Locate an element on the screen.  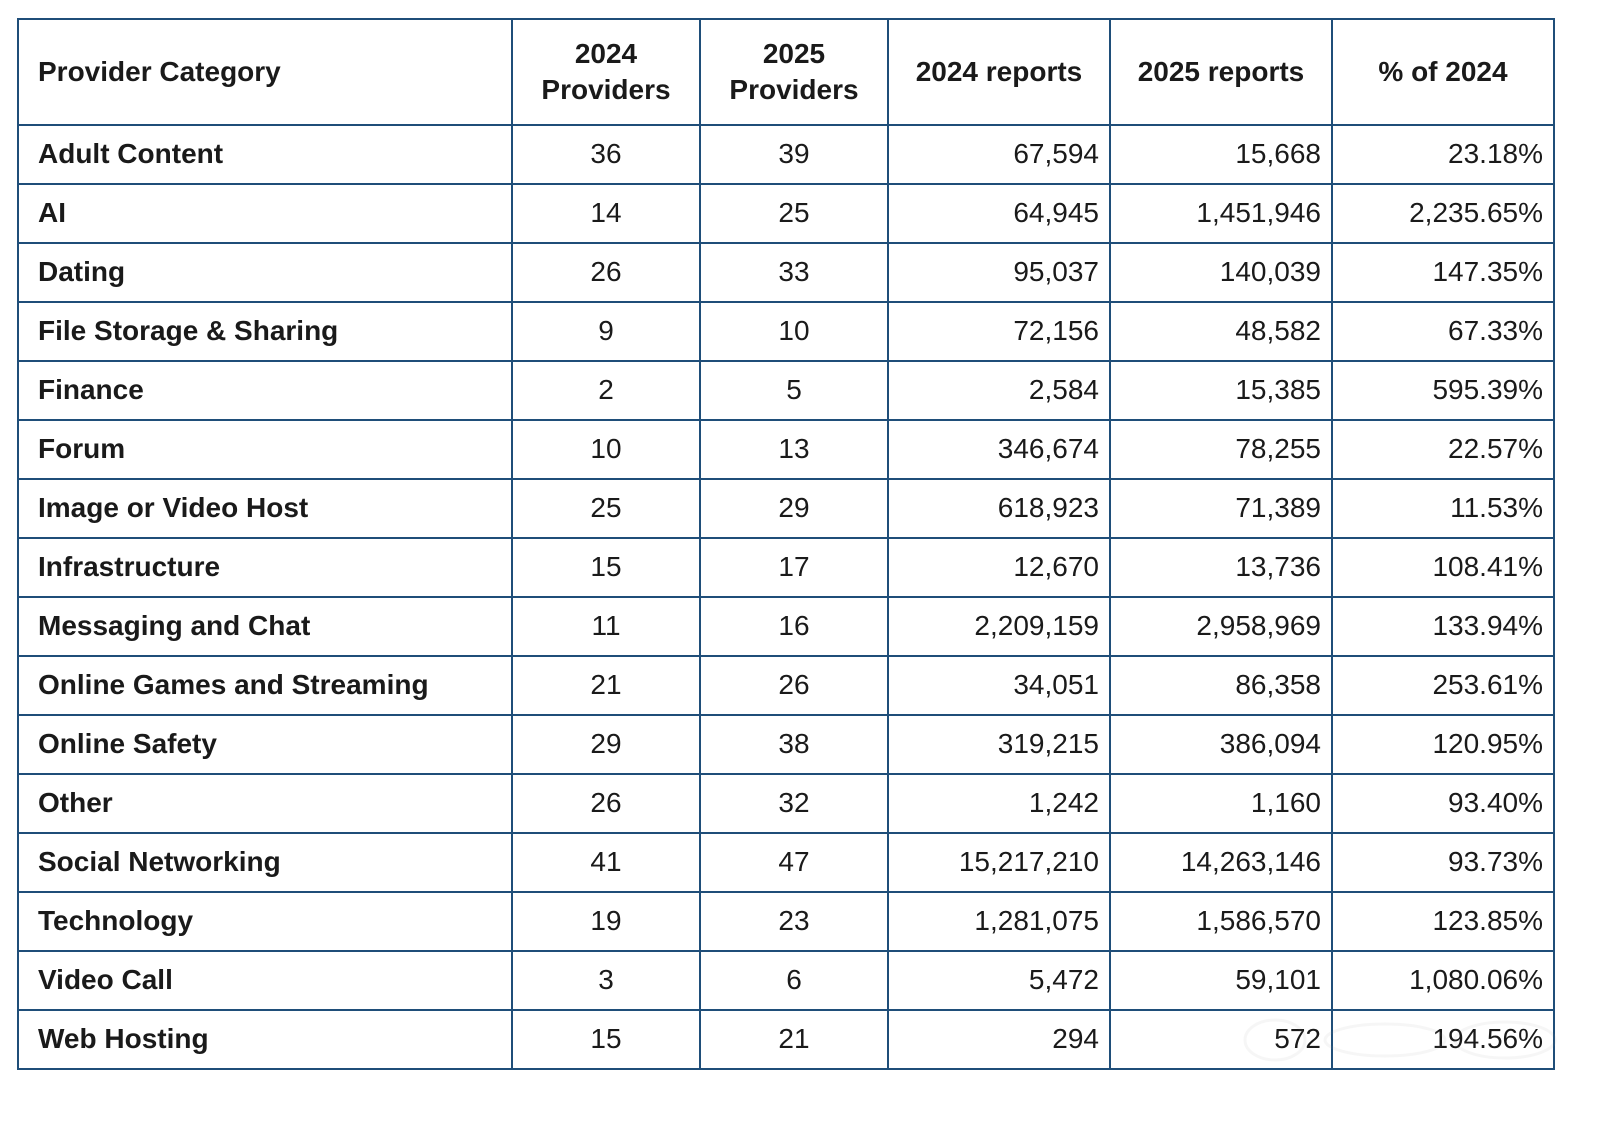
column-header-reports-2025: 2025 reports is located at coordinates (1221, 72).